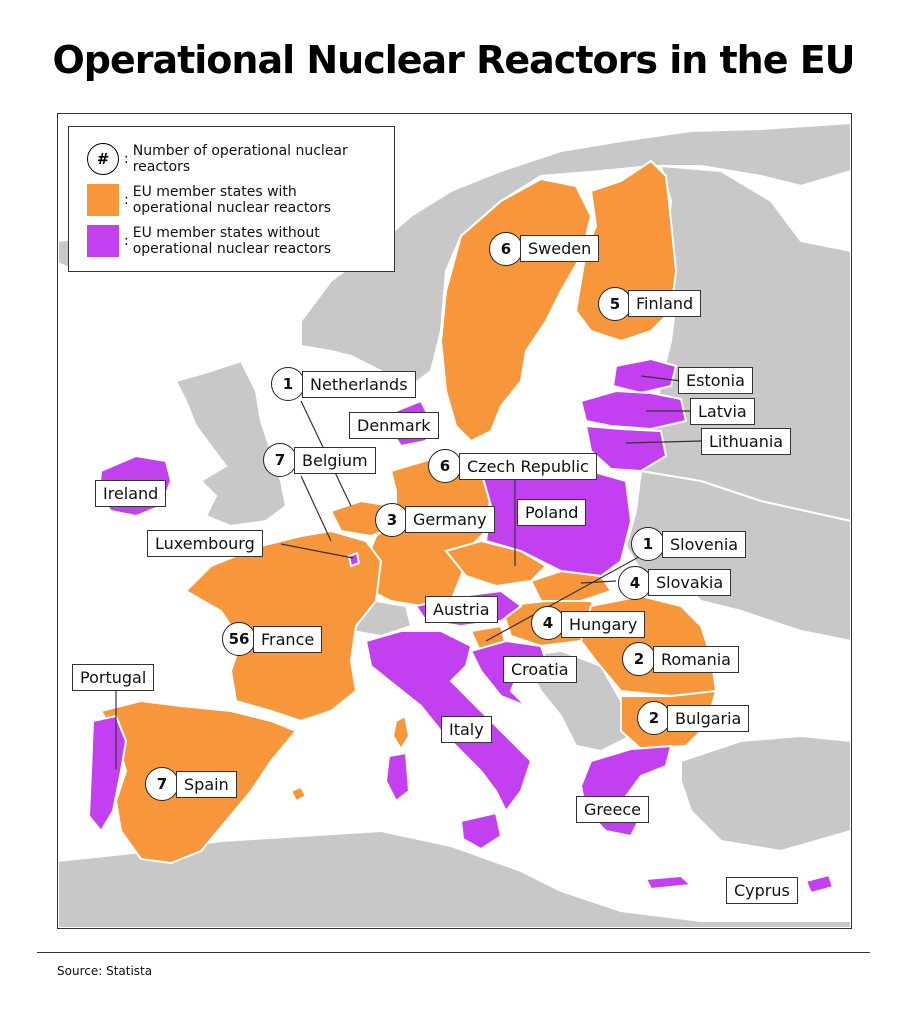 The image size is (907, 1024). Describe the element at coordinates (103, 200) in the screenshot. I see `orange-swatch` at that location.